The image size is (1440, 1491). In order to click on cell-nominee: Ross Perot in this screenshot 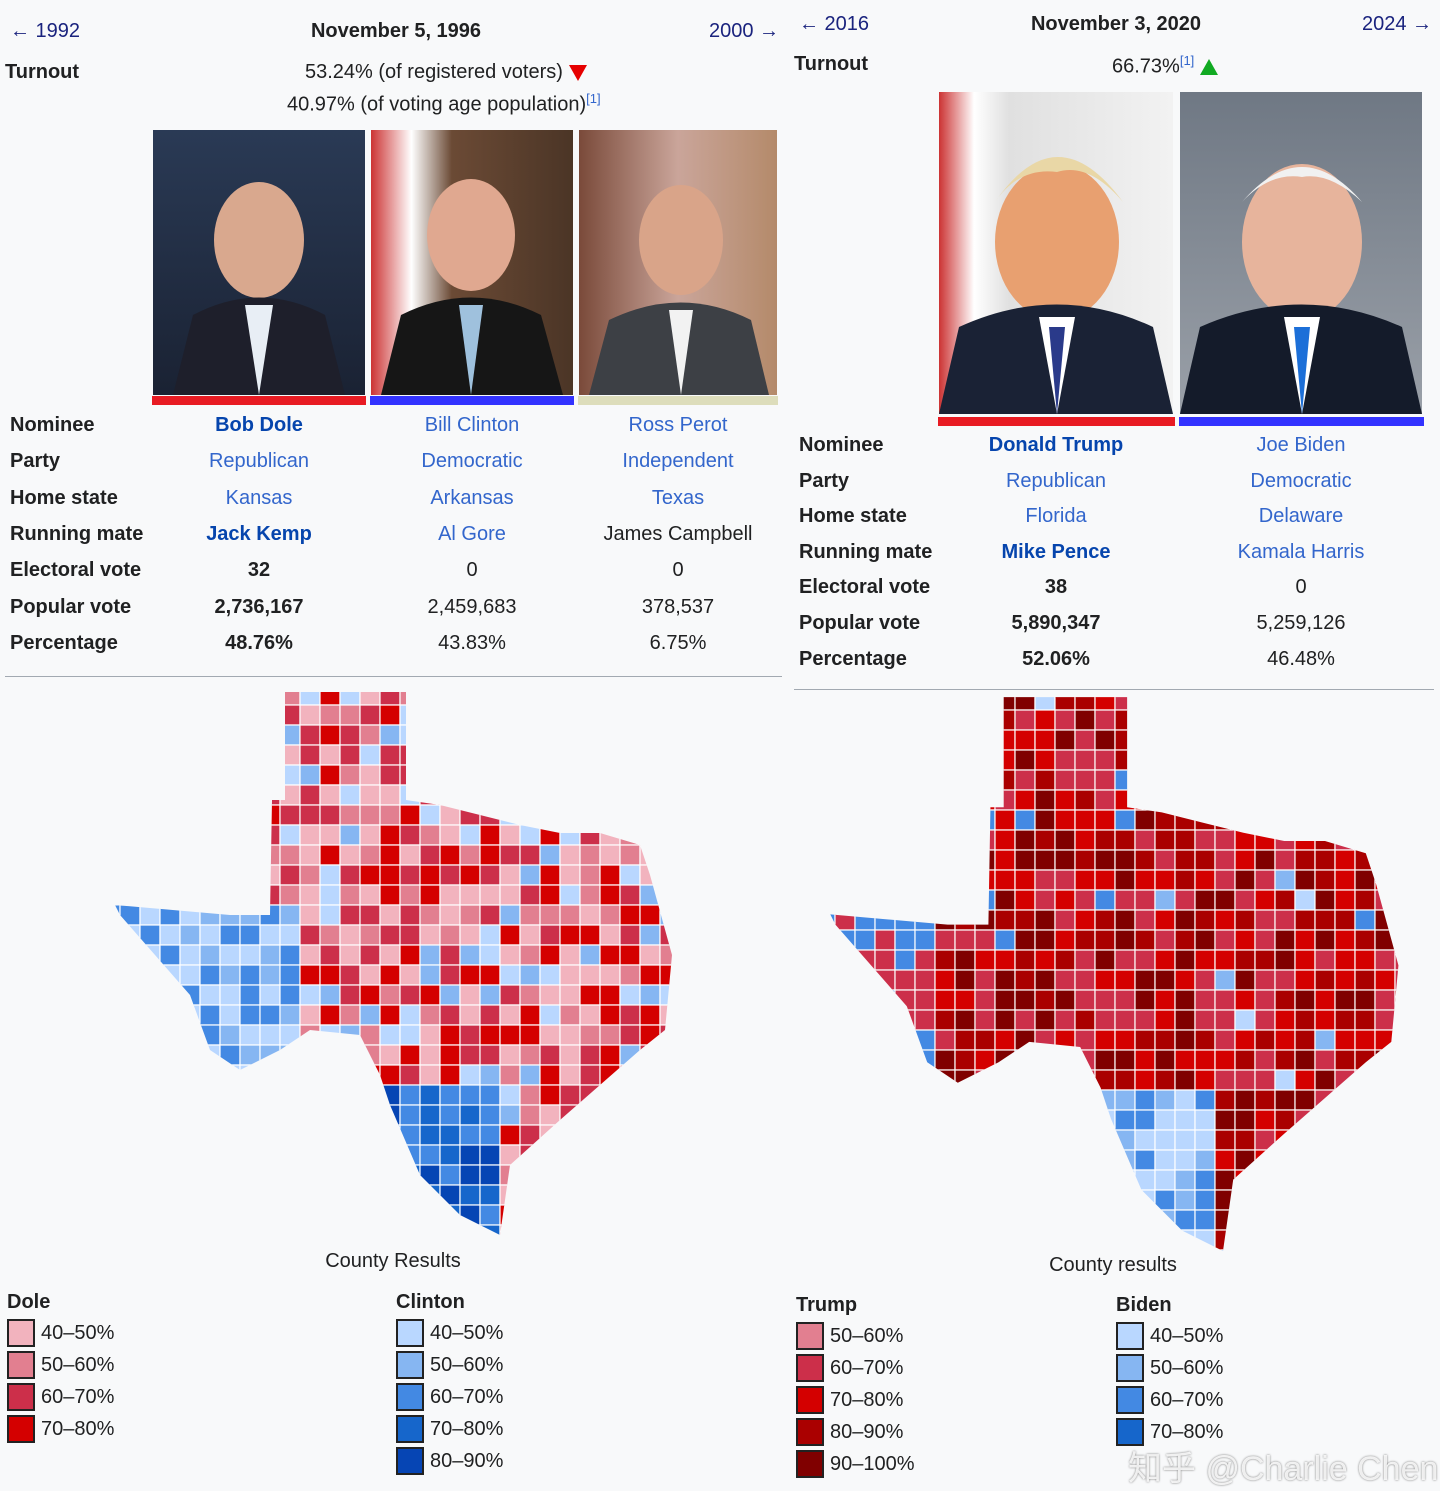, I will do `click(678, 425)`.